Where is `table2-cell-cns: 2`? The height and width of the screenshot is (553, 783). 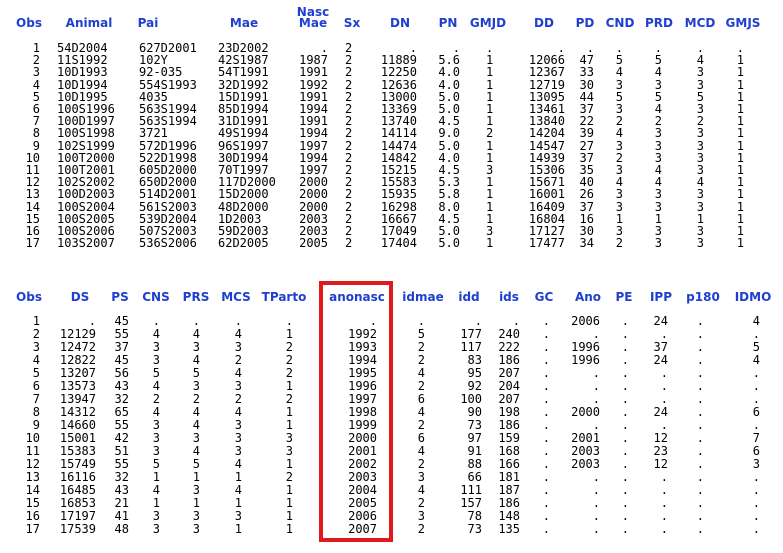 table2-cell-cns: 2 is located at coordinates (156, 399).